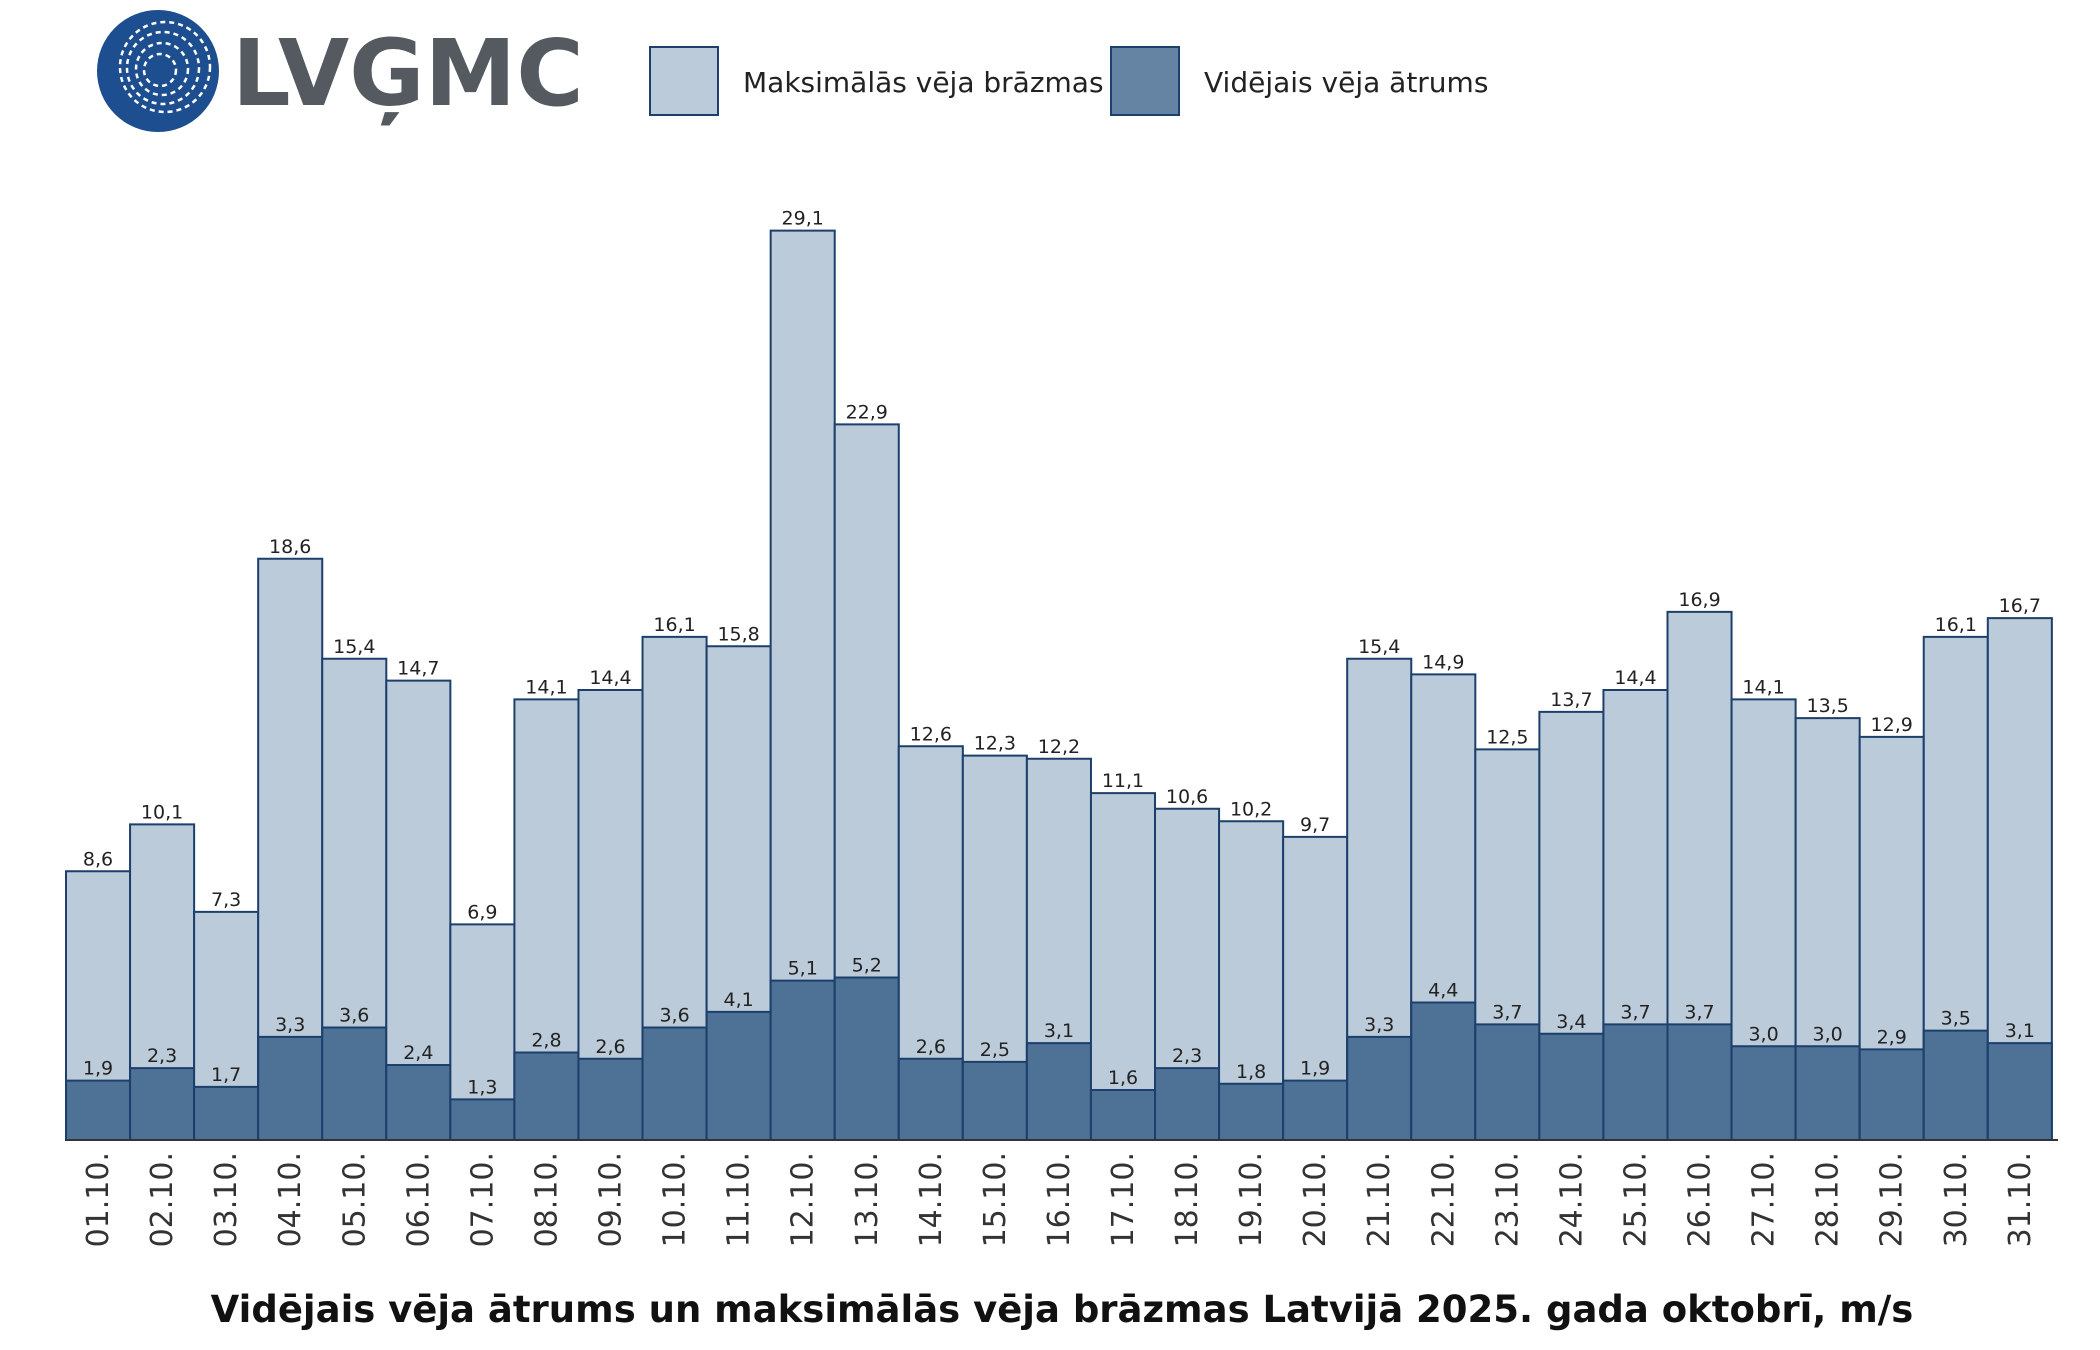 The height and width of the screenshot is (1350, 2100). What do you see at coordinates (354, 1016) in the screenshot?
I see `mean-value-label: 3,6` at bounding box center [354, 1016].